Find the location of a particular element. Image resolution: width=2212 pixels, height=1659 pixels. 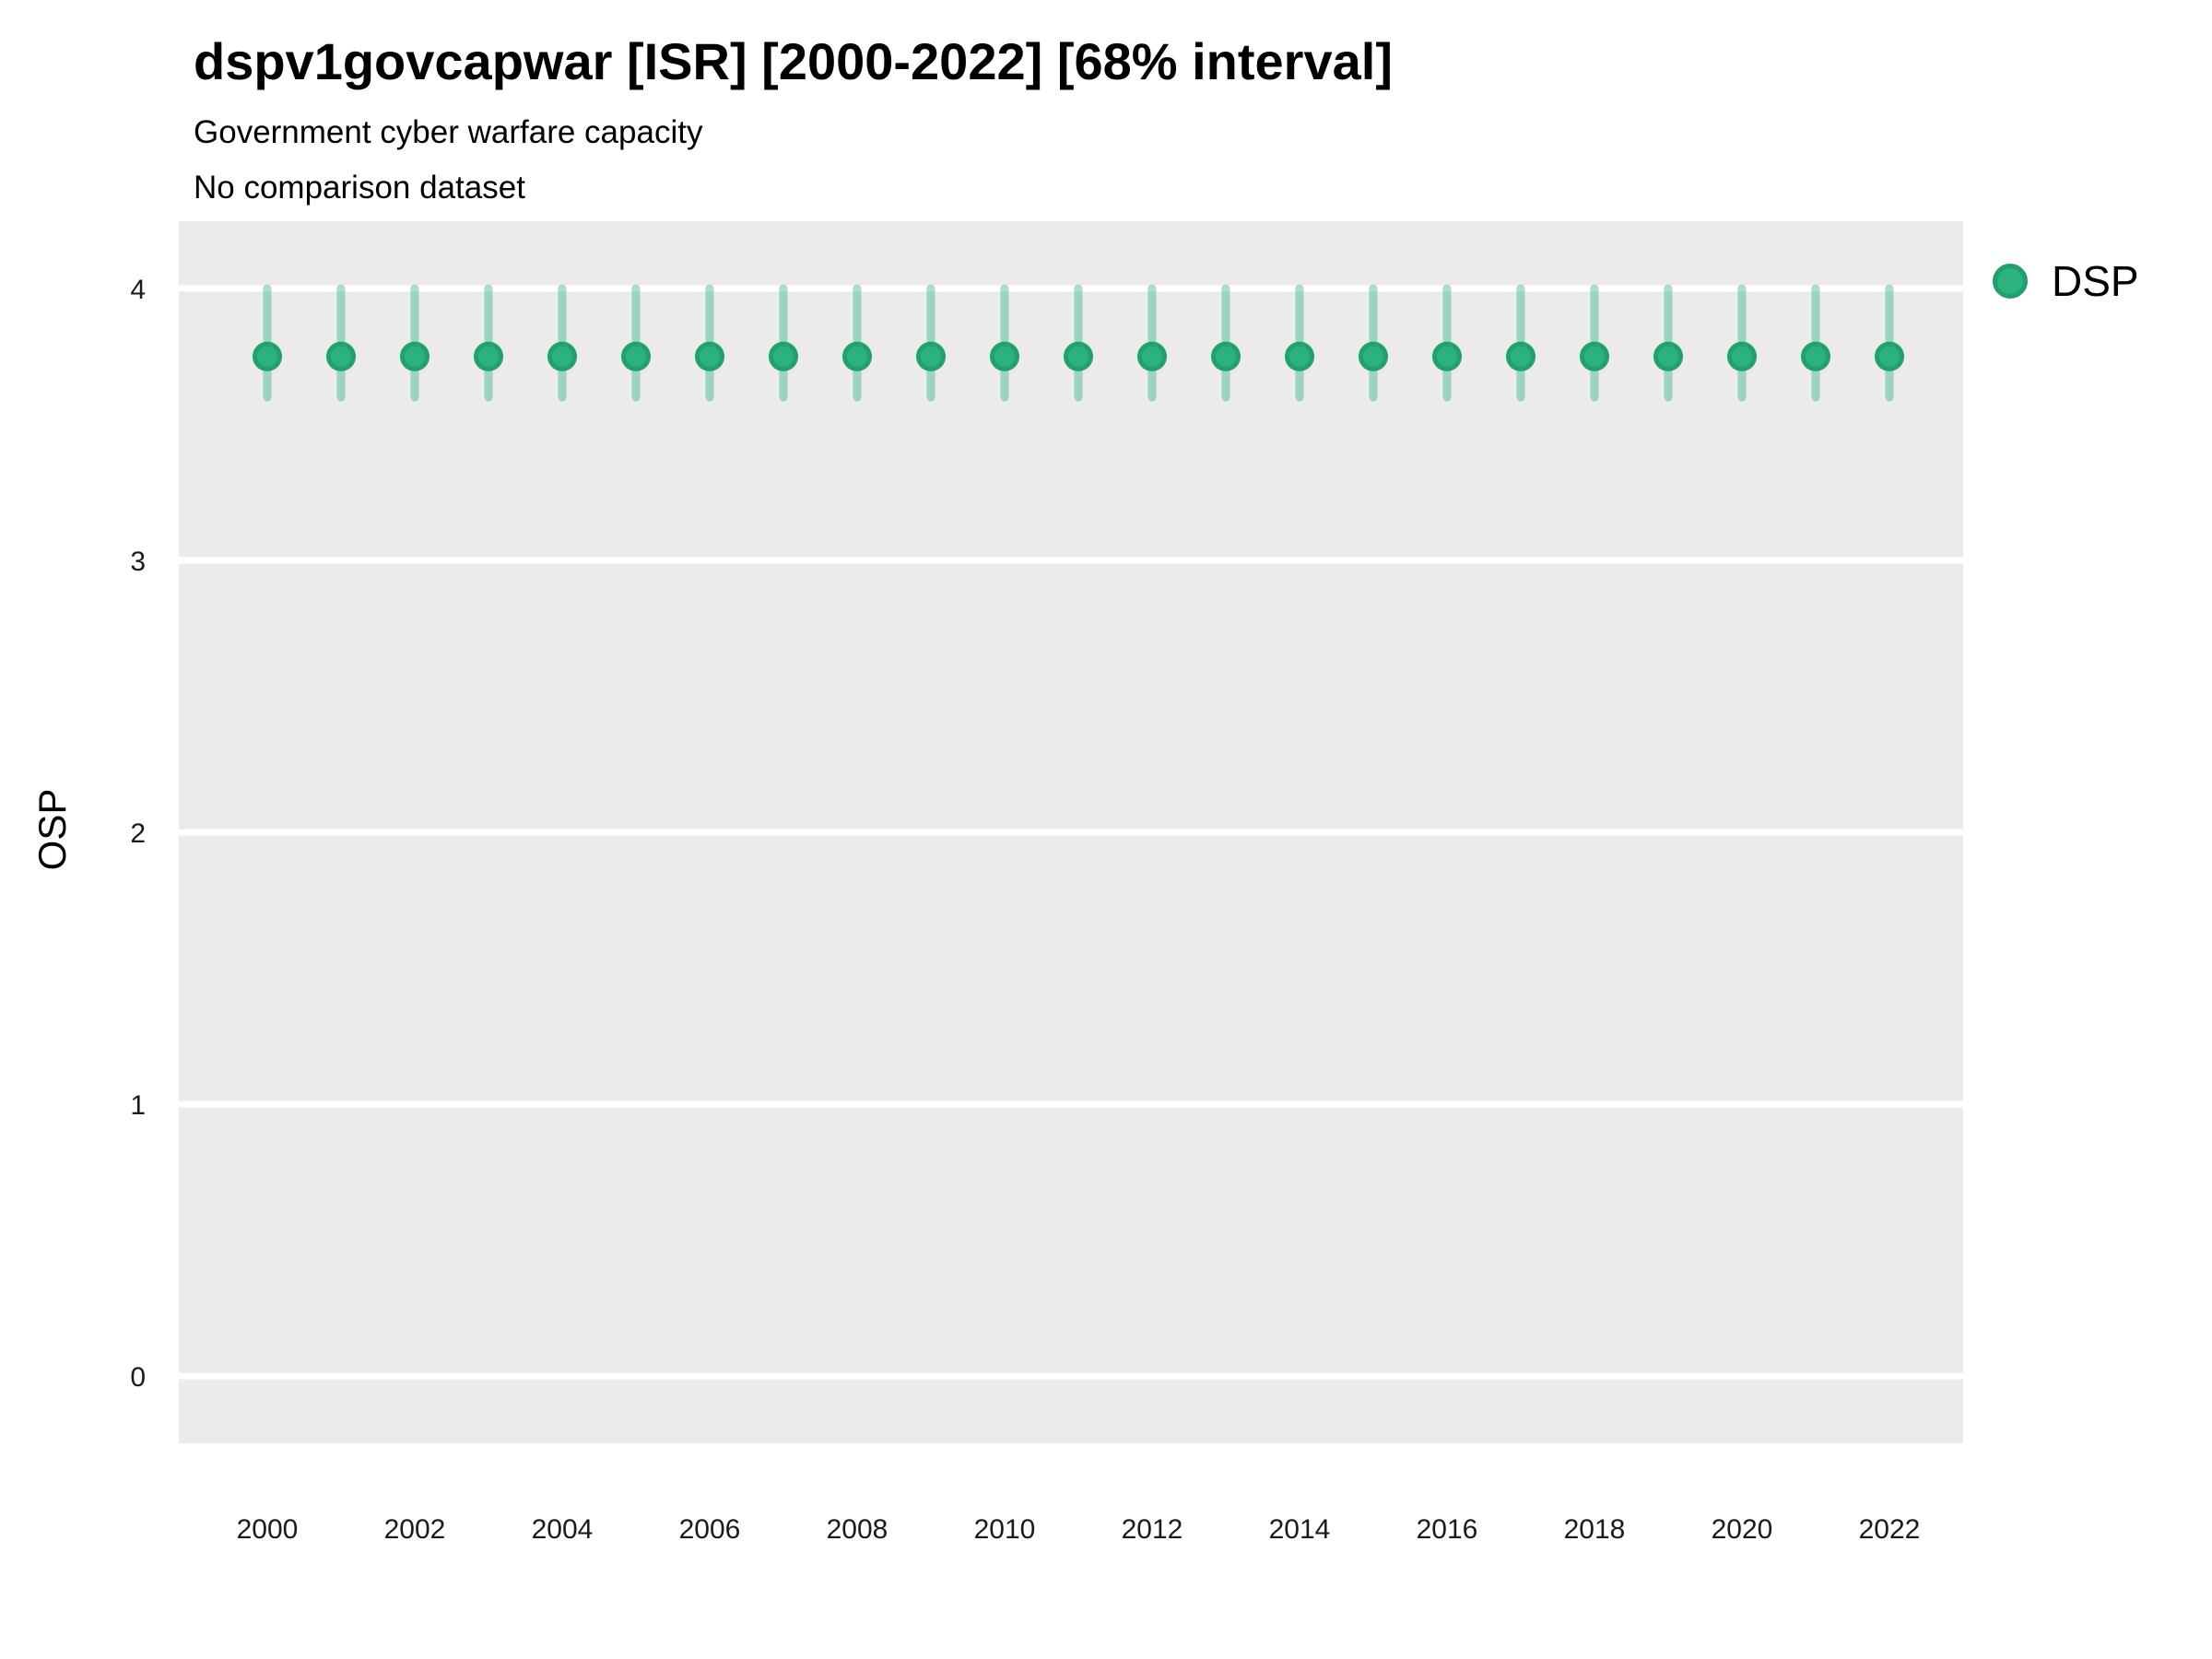

data-point-2020 is located at coordinates (1742, 356).